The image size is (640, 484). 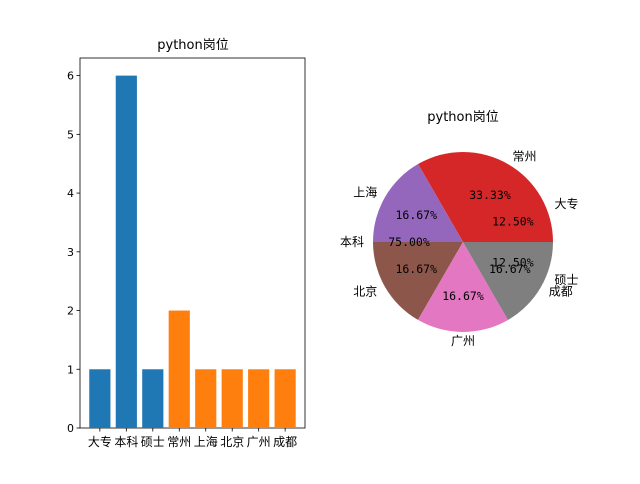 I want to click on y-tick-label: 0, so click(x=70, y=428).